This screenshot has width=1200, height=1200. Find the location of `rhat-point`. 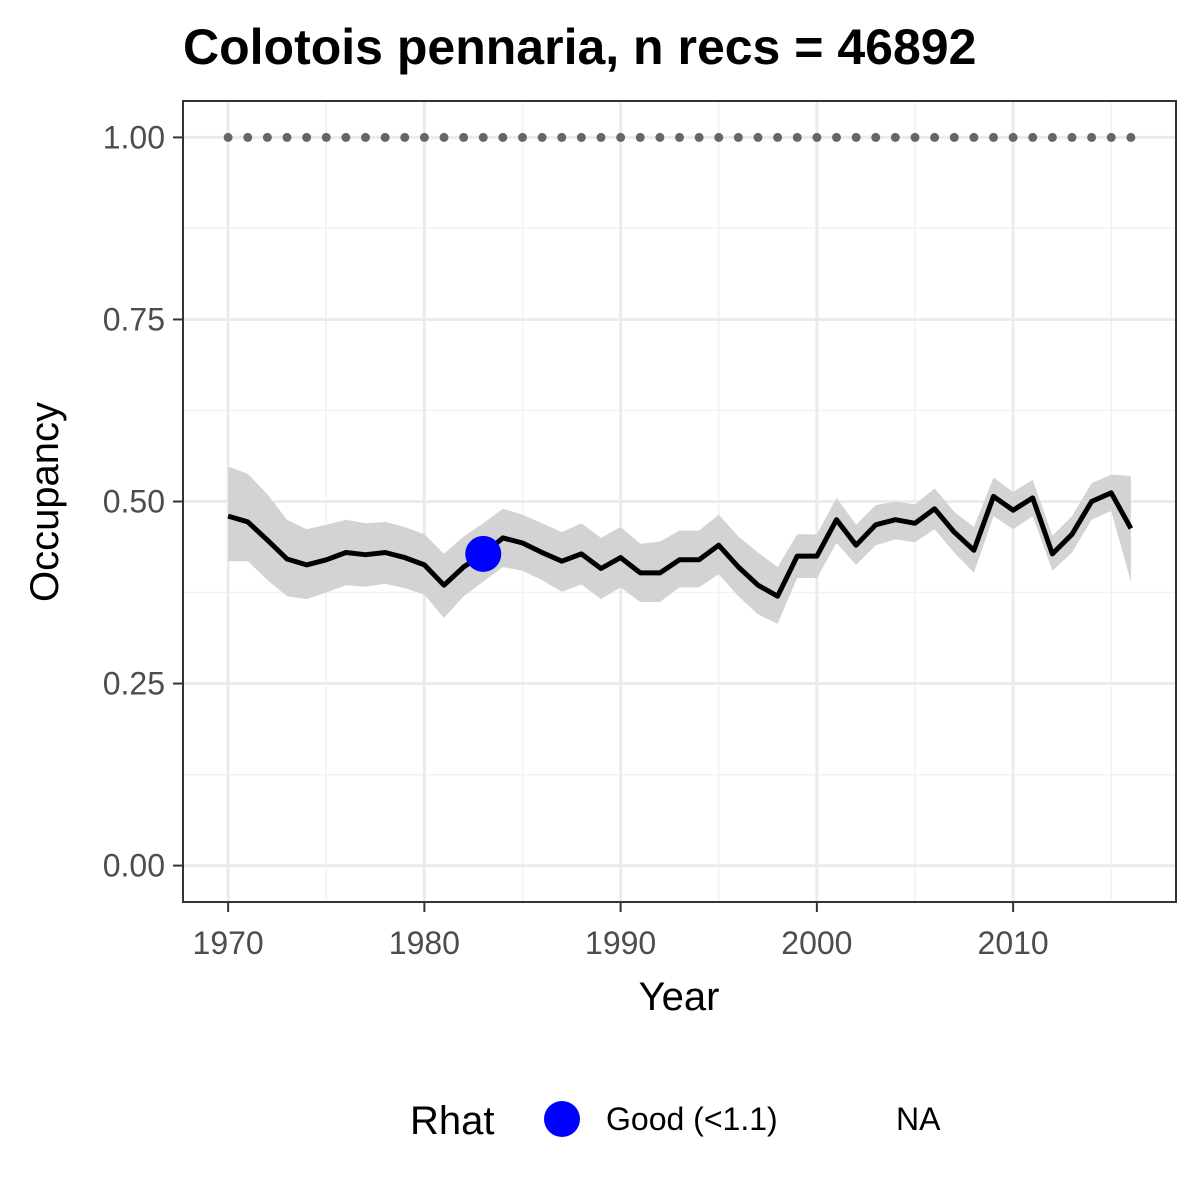

rhat-point is located at coordinates (483, 553).